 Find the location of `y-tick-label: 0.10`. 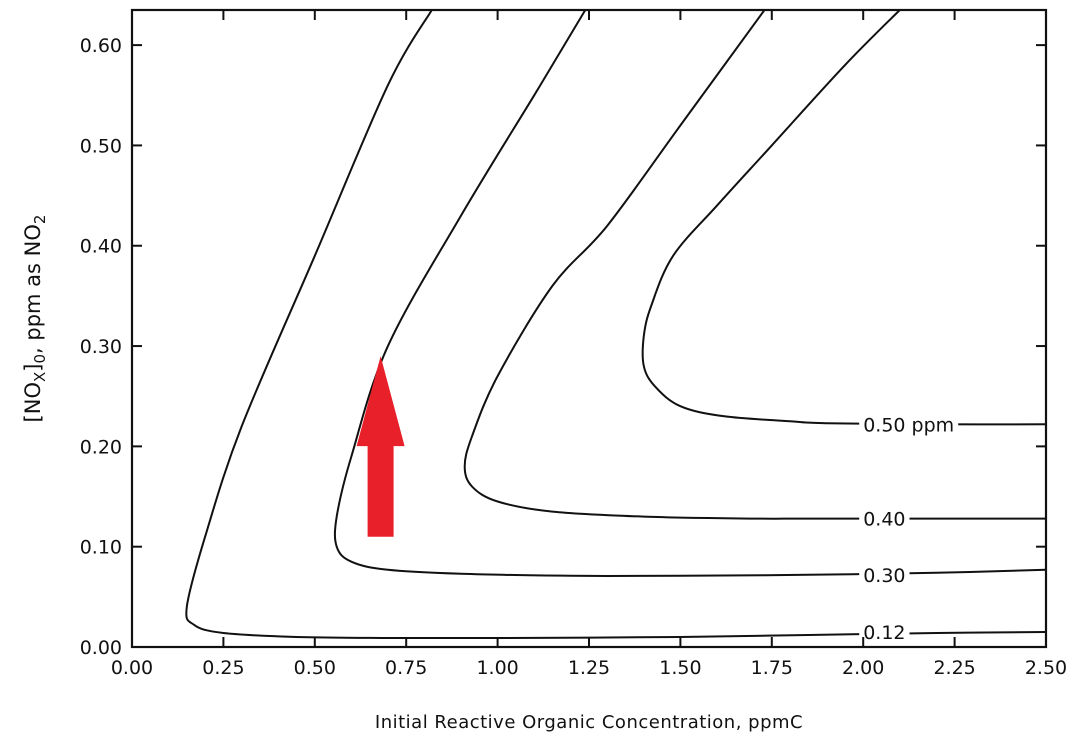

y-tick-label: 0.10 is located at coordinates (101, 548).